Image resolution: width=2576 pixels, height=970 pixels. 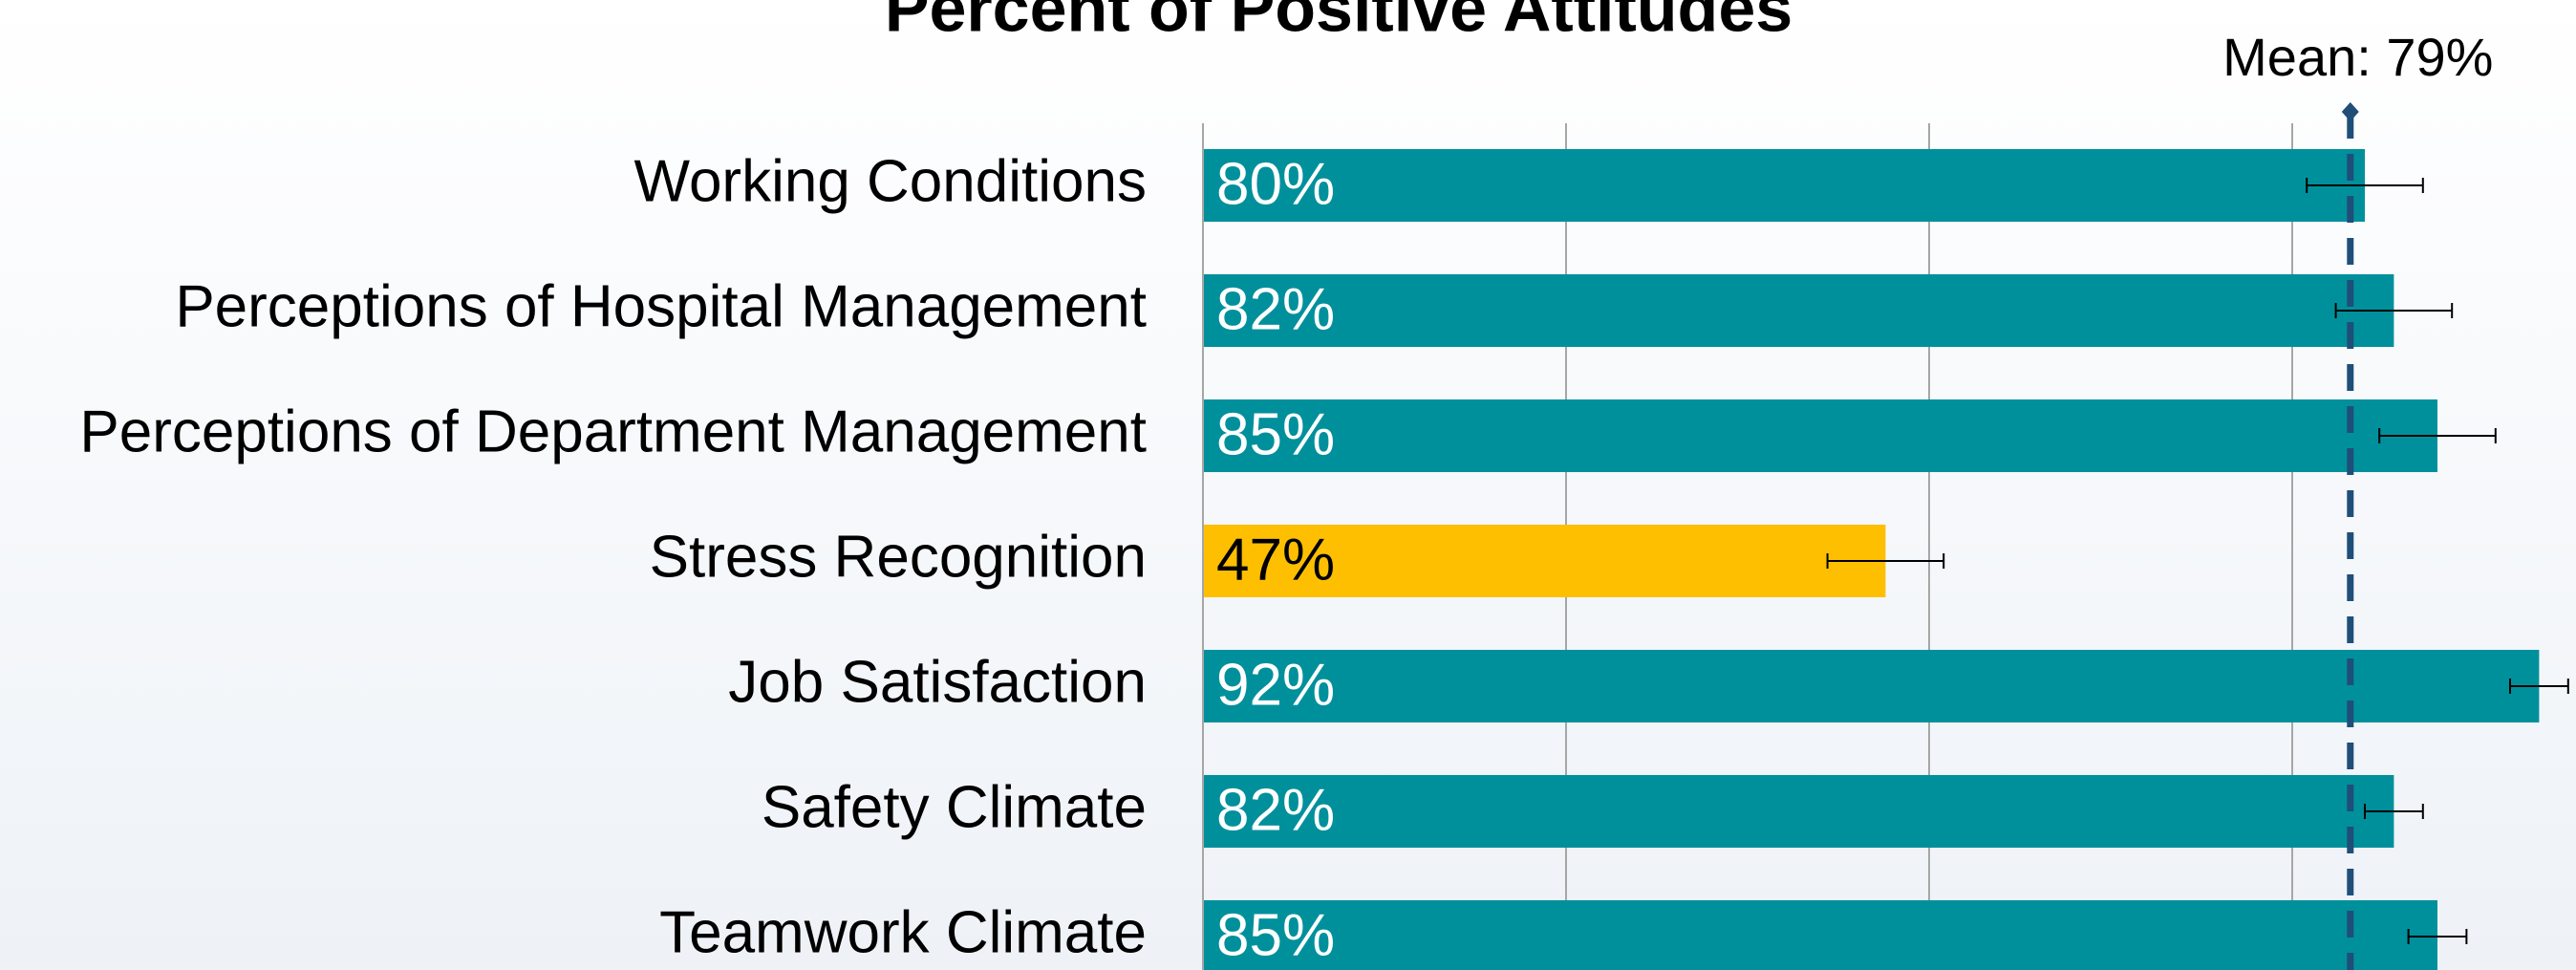 What do you see at coordinates (1275, 184) in the screenshot?
I see `value-label: 80%` at bounding box center [1275, 184].